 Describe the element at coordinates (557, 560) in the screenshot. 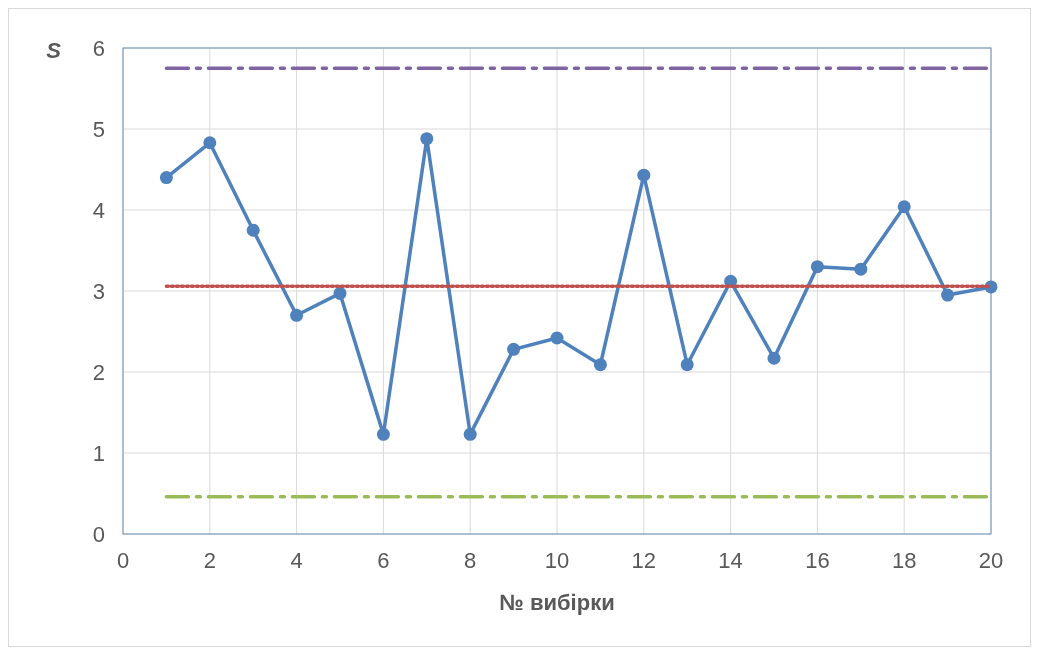

I see `x-tick-label: 10` at that location.